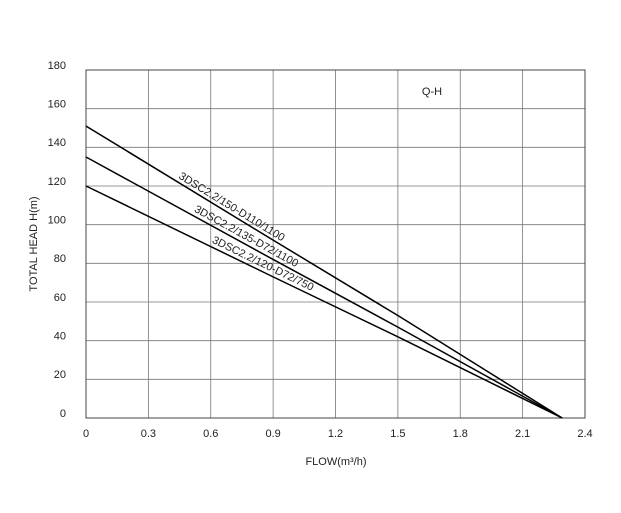  I want to click on y-tick-label: 60, so click(60, 298).